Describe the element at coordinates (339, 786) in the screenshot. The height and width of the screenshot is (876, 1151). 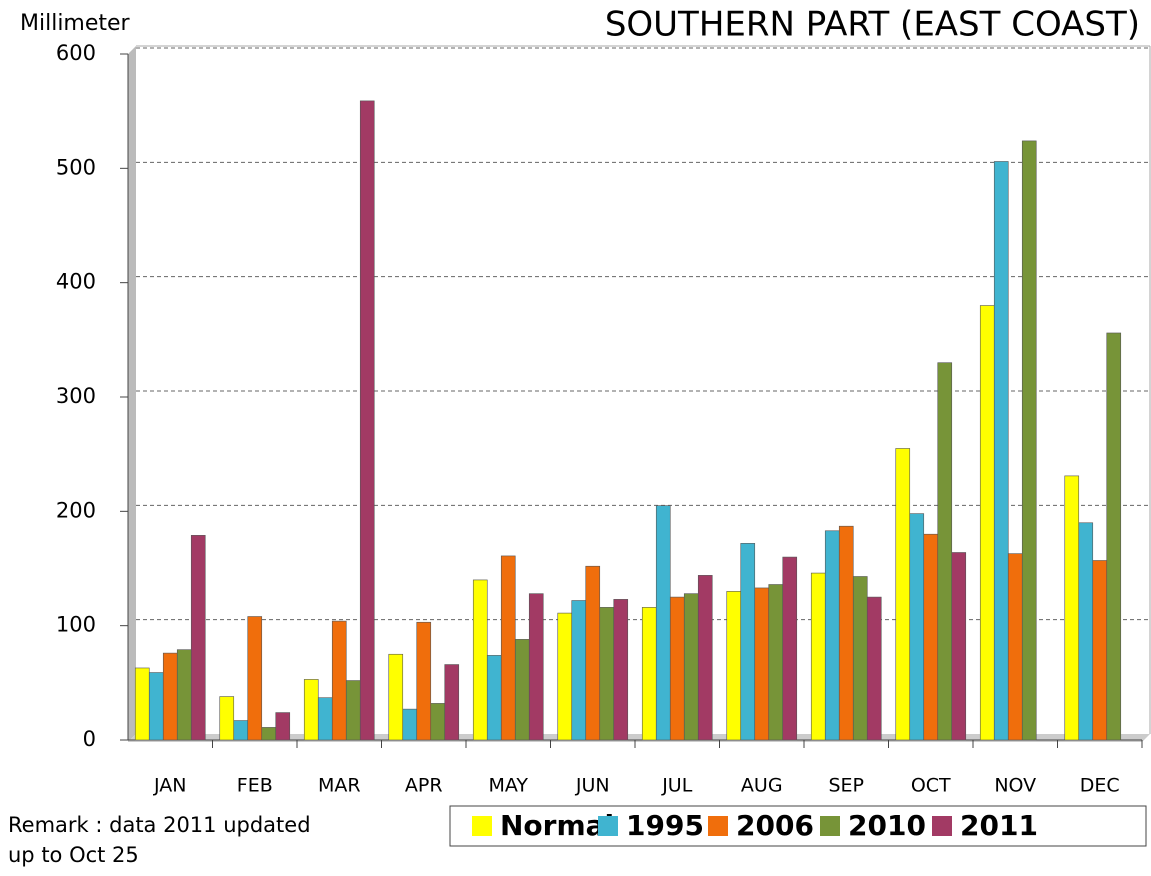
I see `x-tick-label: MAR` at that location.